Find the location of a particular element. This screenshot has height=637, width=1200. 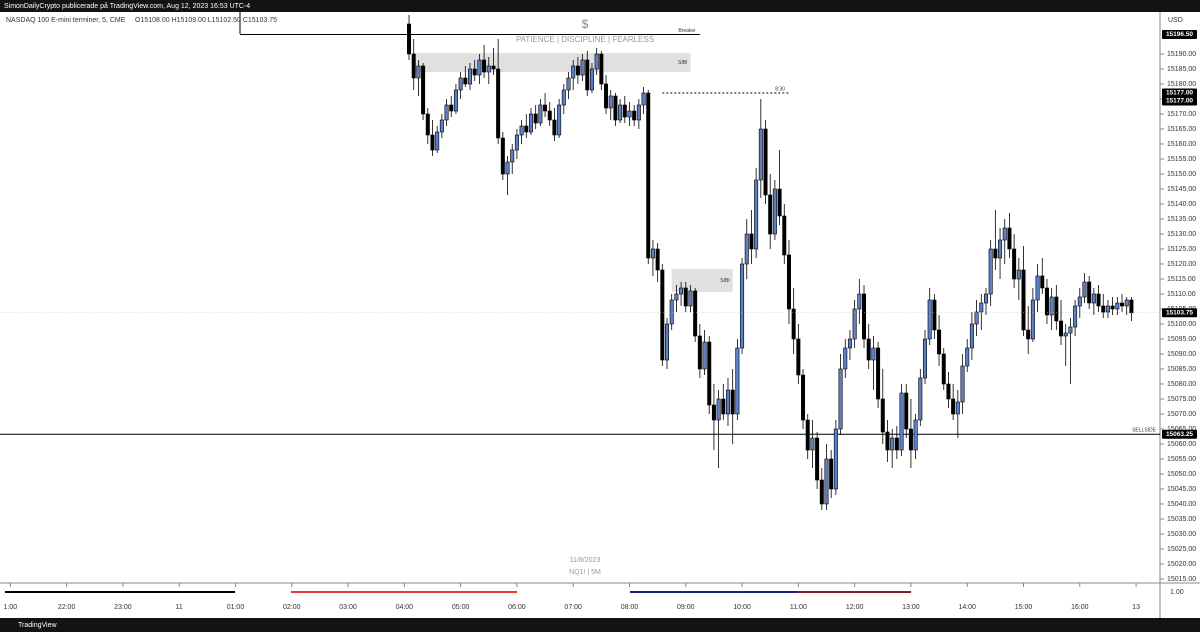

x-tick-label: 13:00 is located at coordinates (911, 607).